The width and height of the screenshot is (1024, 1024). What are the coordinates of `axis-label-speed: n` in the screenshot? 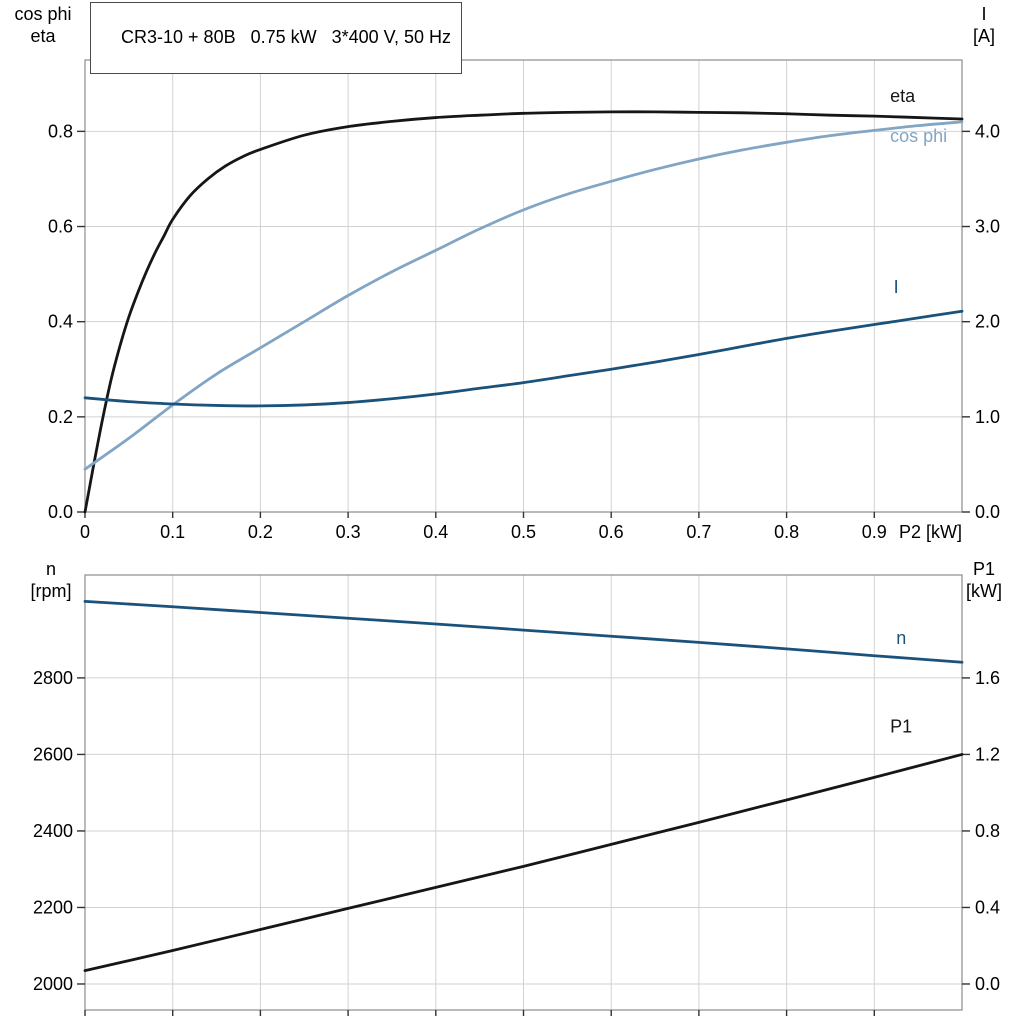 It's located at (50, 569).